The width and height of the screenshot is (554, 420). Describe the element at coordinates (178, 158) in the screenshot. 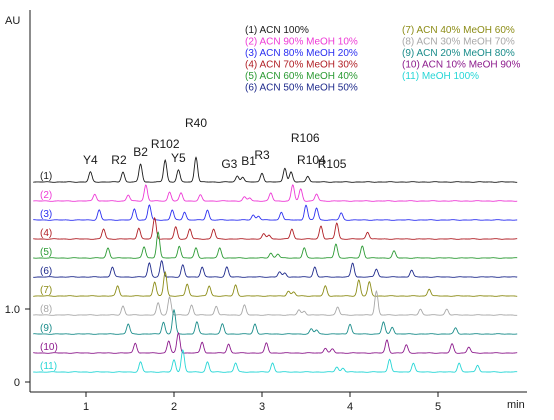

I see `peak-label: Y5` at that location.